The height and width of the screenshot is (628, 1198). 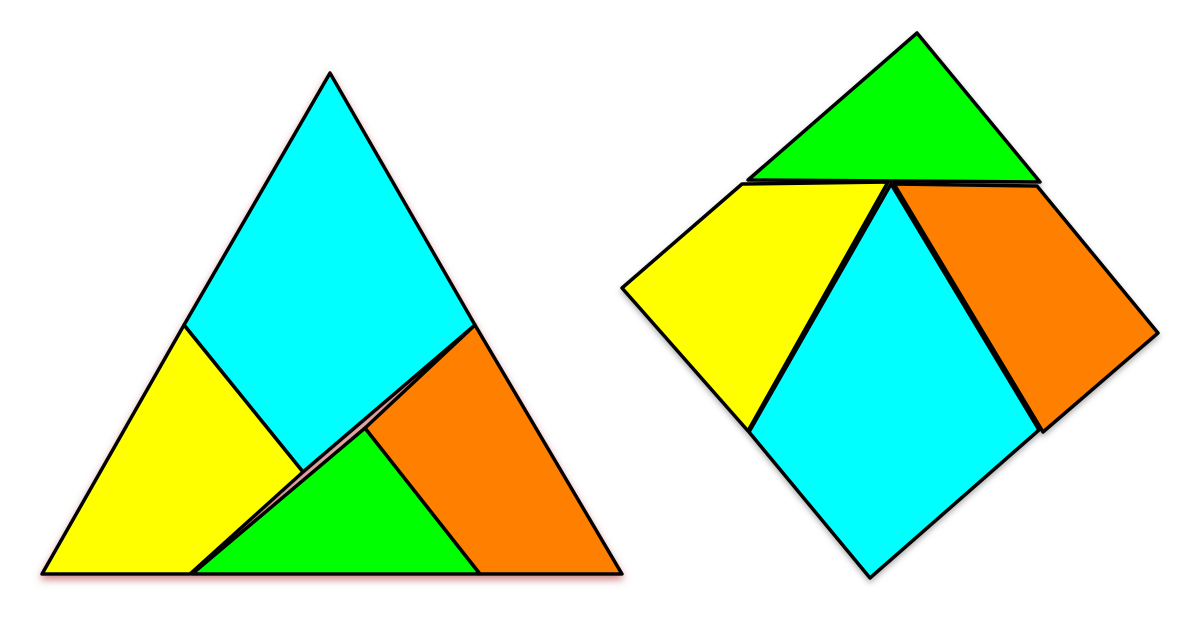 What do you see at coordinates (493, 449) in the screenshot?
I see `triangle-orange-quadrilateral` at bounding box center [493, 449].